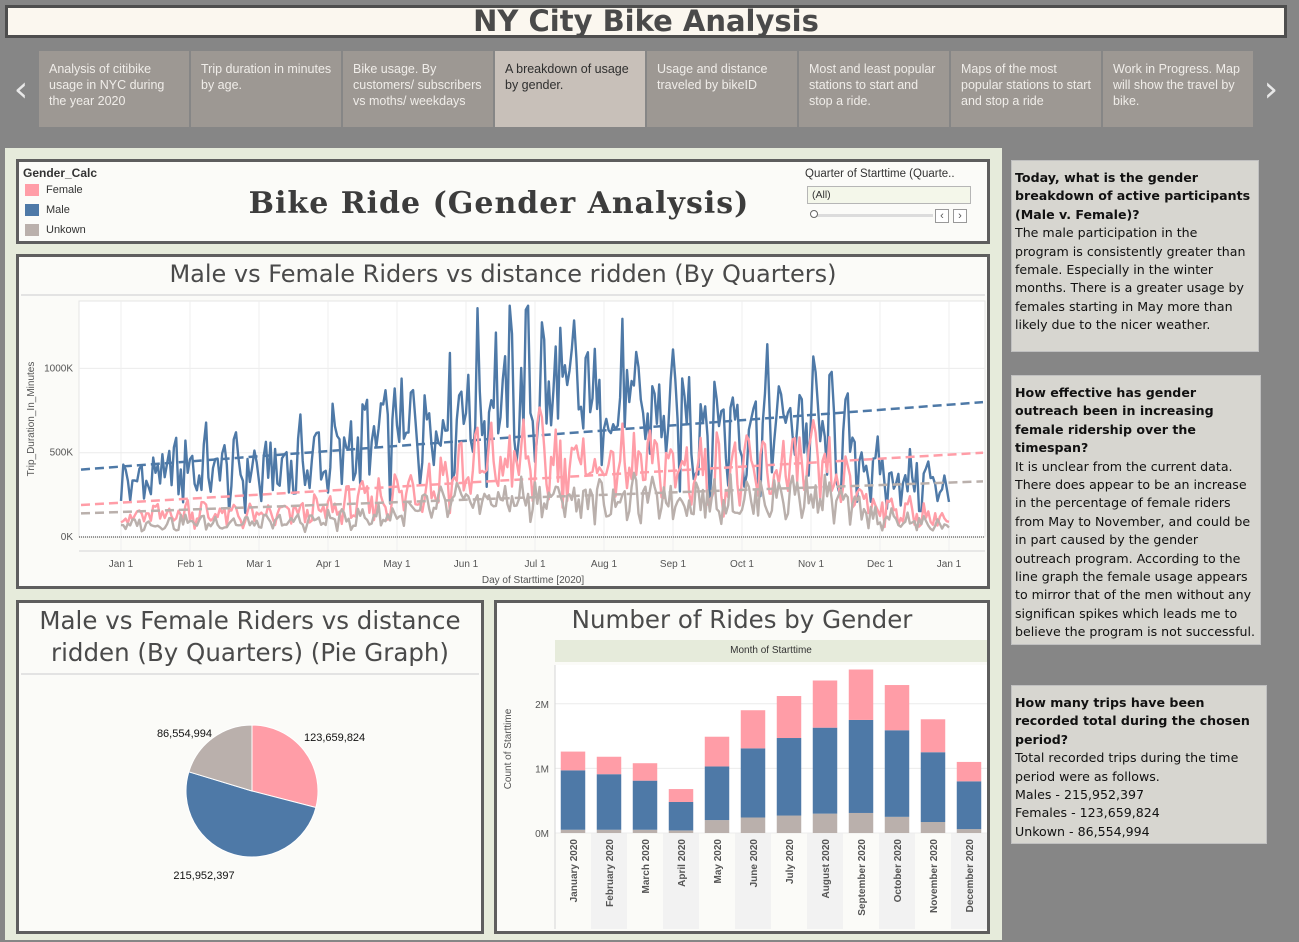 This screenshot has width=1299, height=942. Describe the element at coordinates (62, 453) in the screenshot. I see `y-tick-label: 500K` at that location.